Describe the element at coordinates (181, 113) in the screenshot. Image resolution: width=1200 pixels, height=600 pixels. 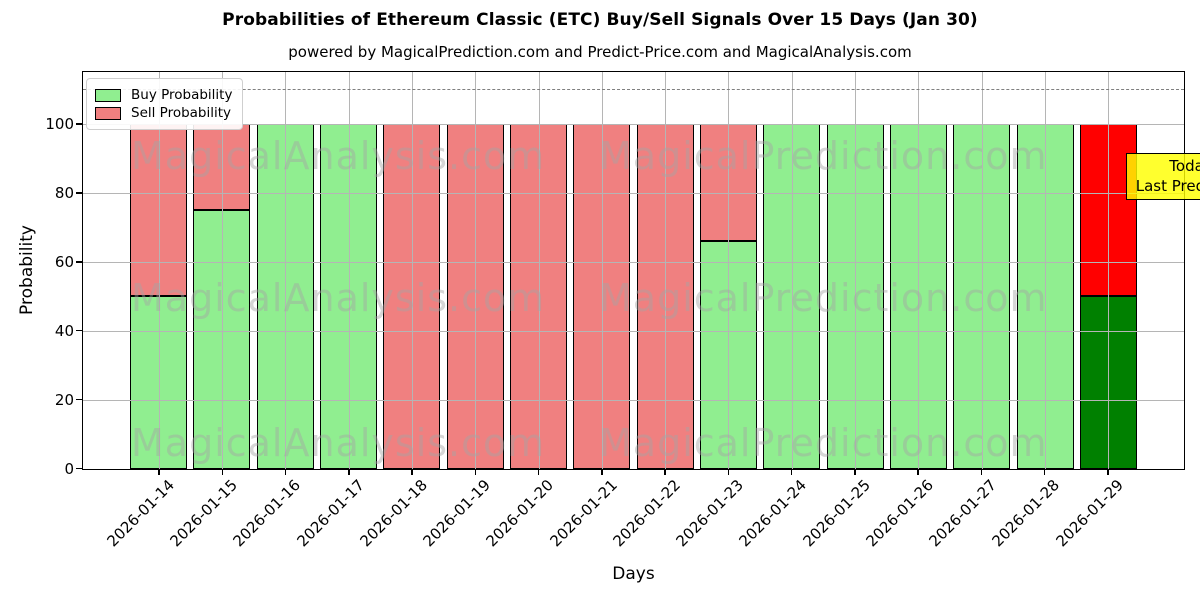
I see `legend-label-sell: Sell Probability` at that location.